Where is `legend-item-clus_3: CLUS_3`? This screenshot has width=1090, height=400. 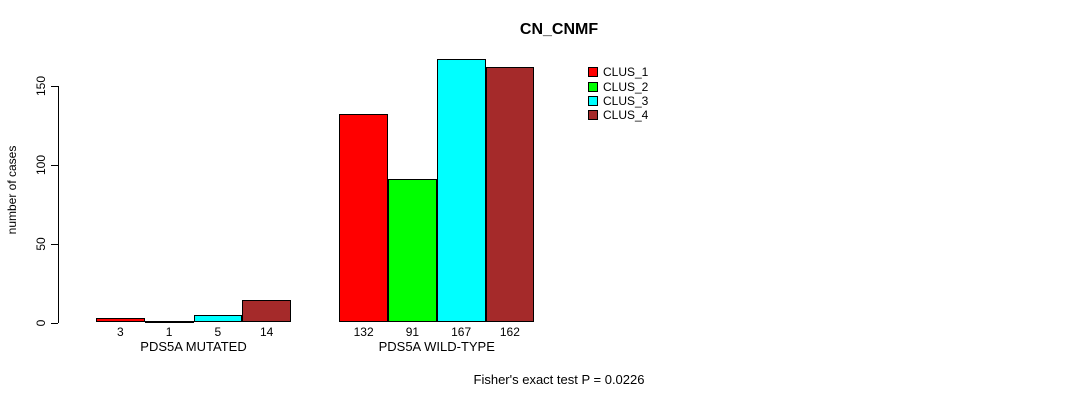 legend-item-clus_3: CLUS_3 is located at coordinates (618, 101).